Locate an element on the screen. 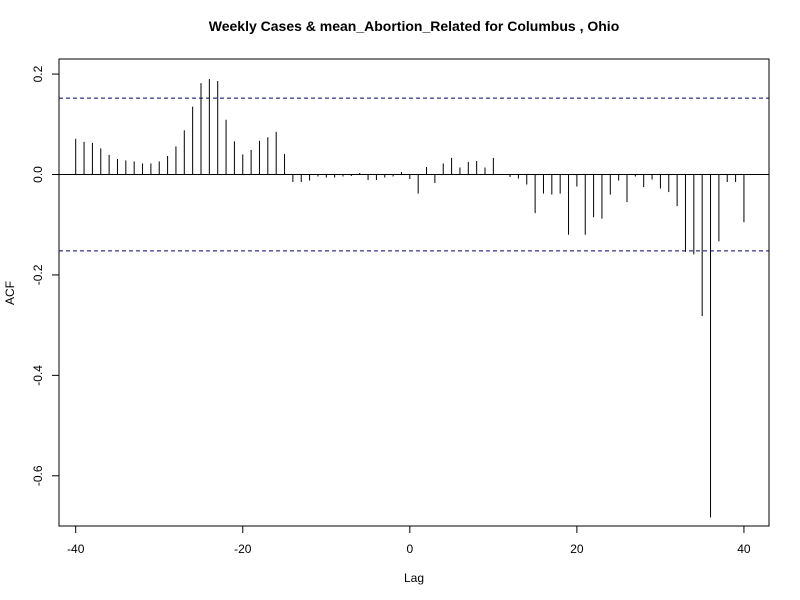 Image resolution: width=800 pixels, height=600 pixels. y-axis-label: ACF is located at coordinates (10, 293).